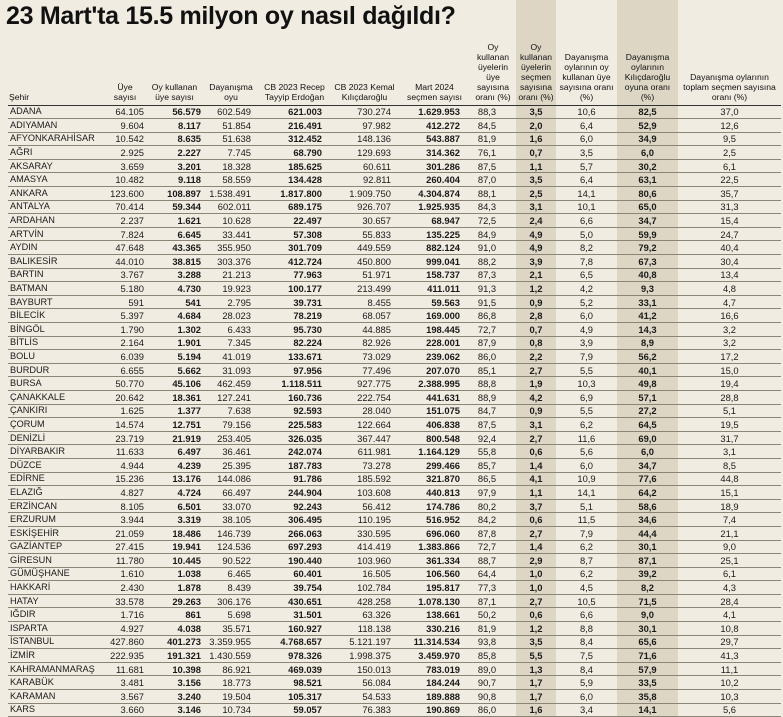  I want to click on cell-voters-2024: 783.019, so click(434, 669).